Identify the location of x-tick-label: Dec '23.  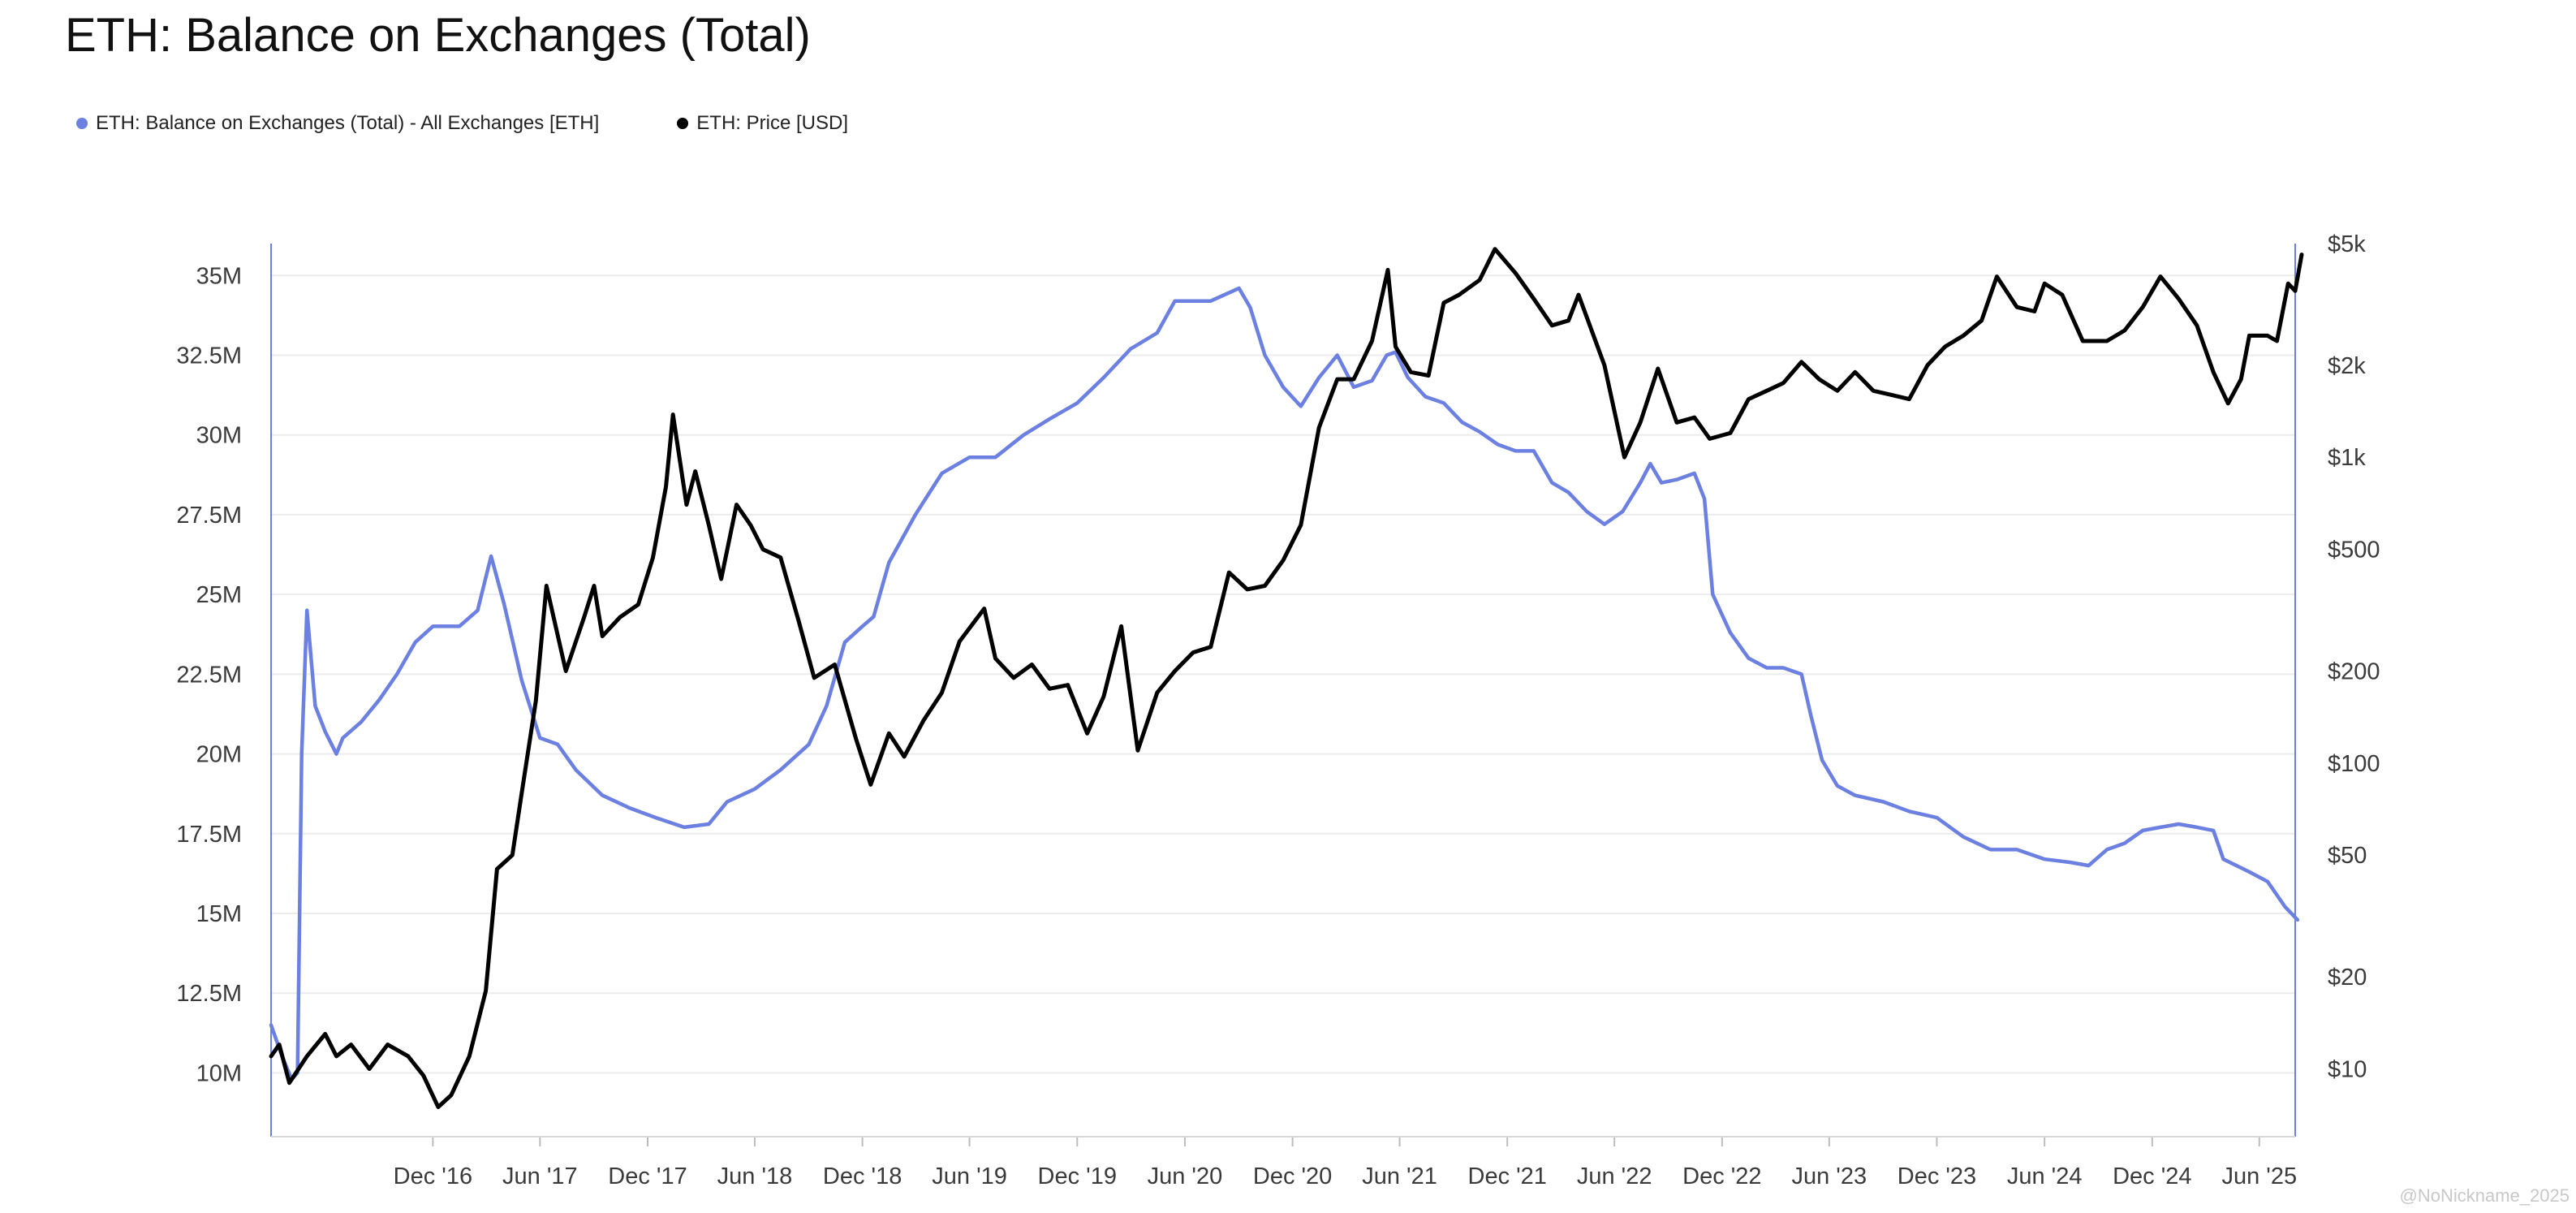
(1937, 1176).